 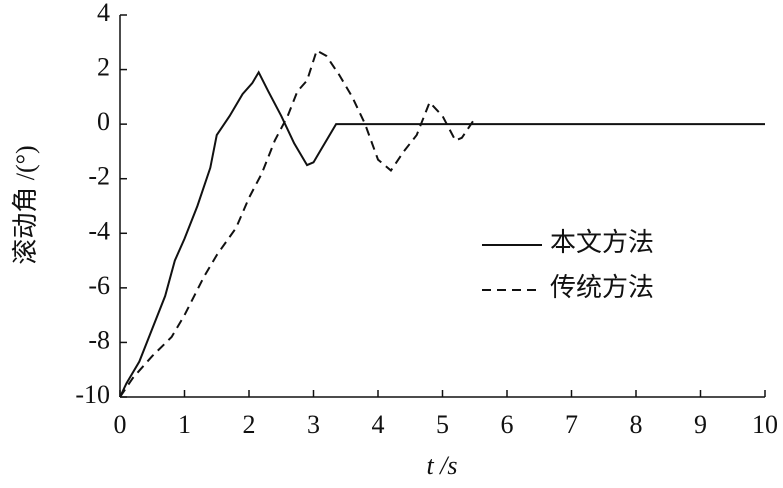 What do you see at coordinates (313, 424) in the screenshot?
I see `x-tick-label: 3` at bounding box center [313, 424].